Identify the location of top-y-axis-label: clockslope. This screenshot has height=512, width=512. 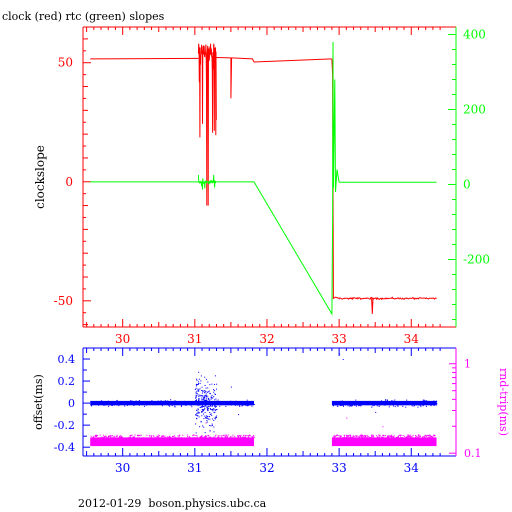
(40, 177).